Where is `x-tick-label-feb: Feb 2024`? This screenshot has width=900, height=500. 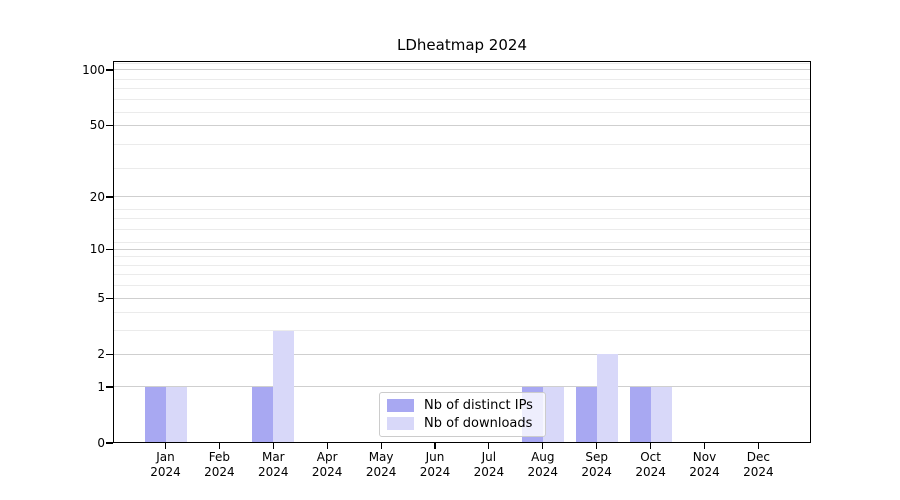 x-tick-label-feb: Feb 2024 is located at coordinates (219, 464).